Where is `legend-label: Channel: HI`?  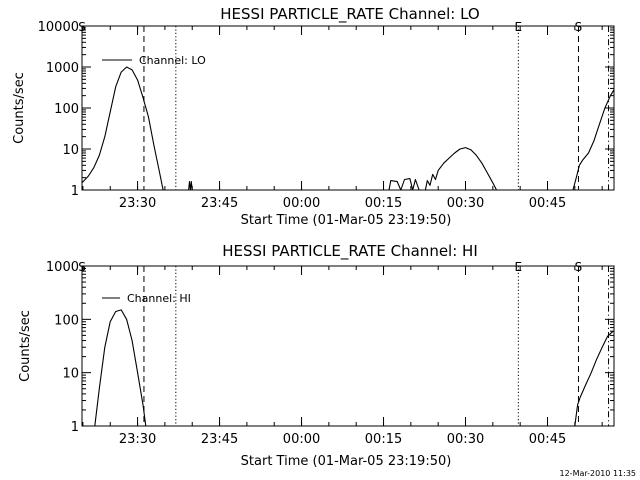 legend-label: Channel: HI is located at coordinates (159, 298).